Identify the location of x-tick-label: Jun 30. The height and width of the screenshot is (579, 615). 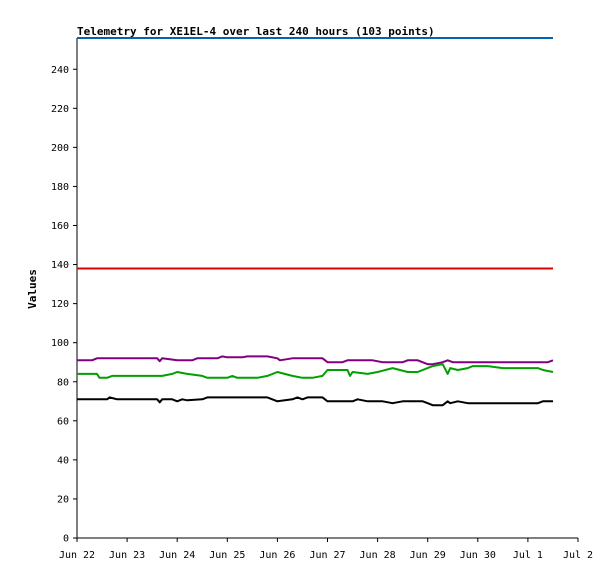
(478, 555).